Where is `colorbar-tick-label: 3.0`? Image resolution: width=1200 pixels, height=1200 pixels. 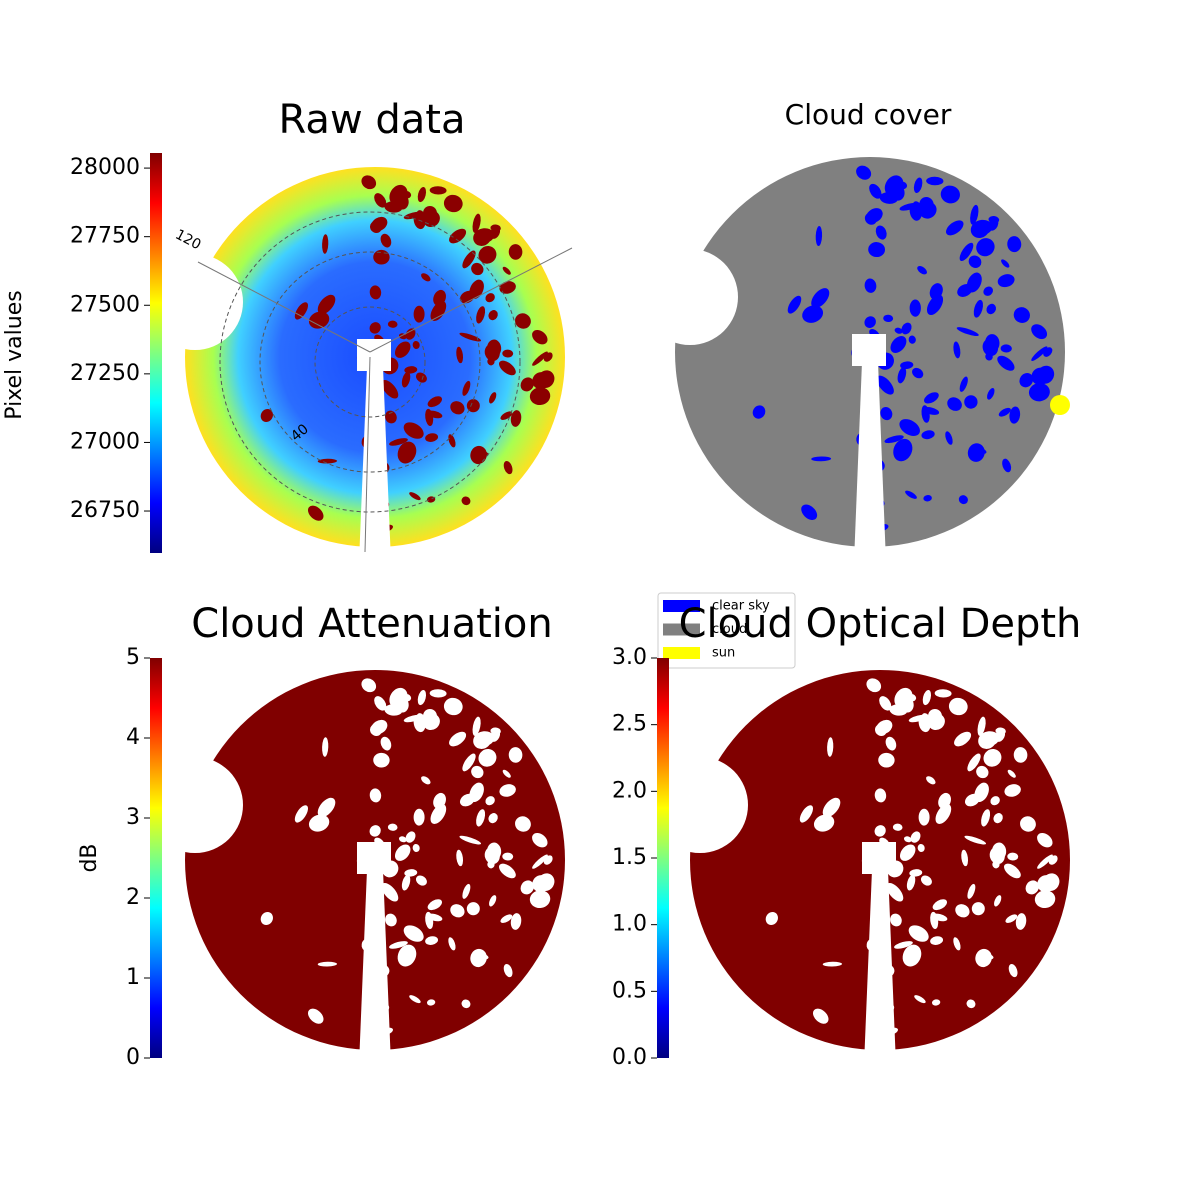 colorbar-tick-label: 3.0 is located at coordinates (629, 657).